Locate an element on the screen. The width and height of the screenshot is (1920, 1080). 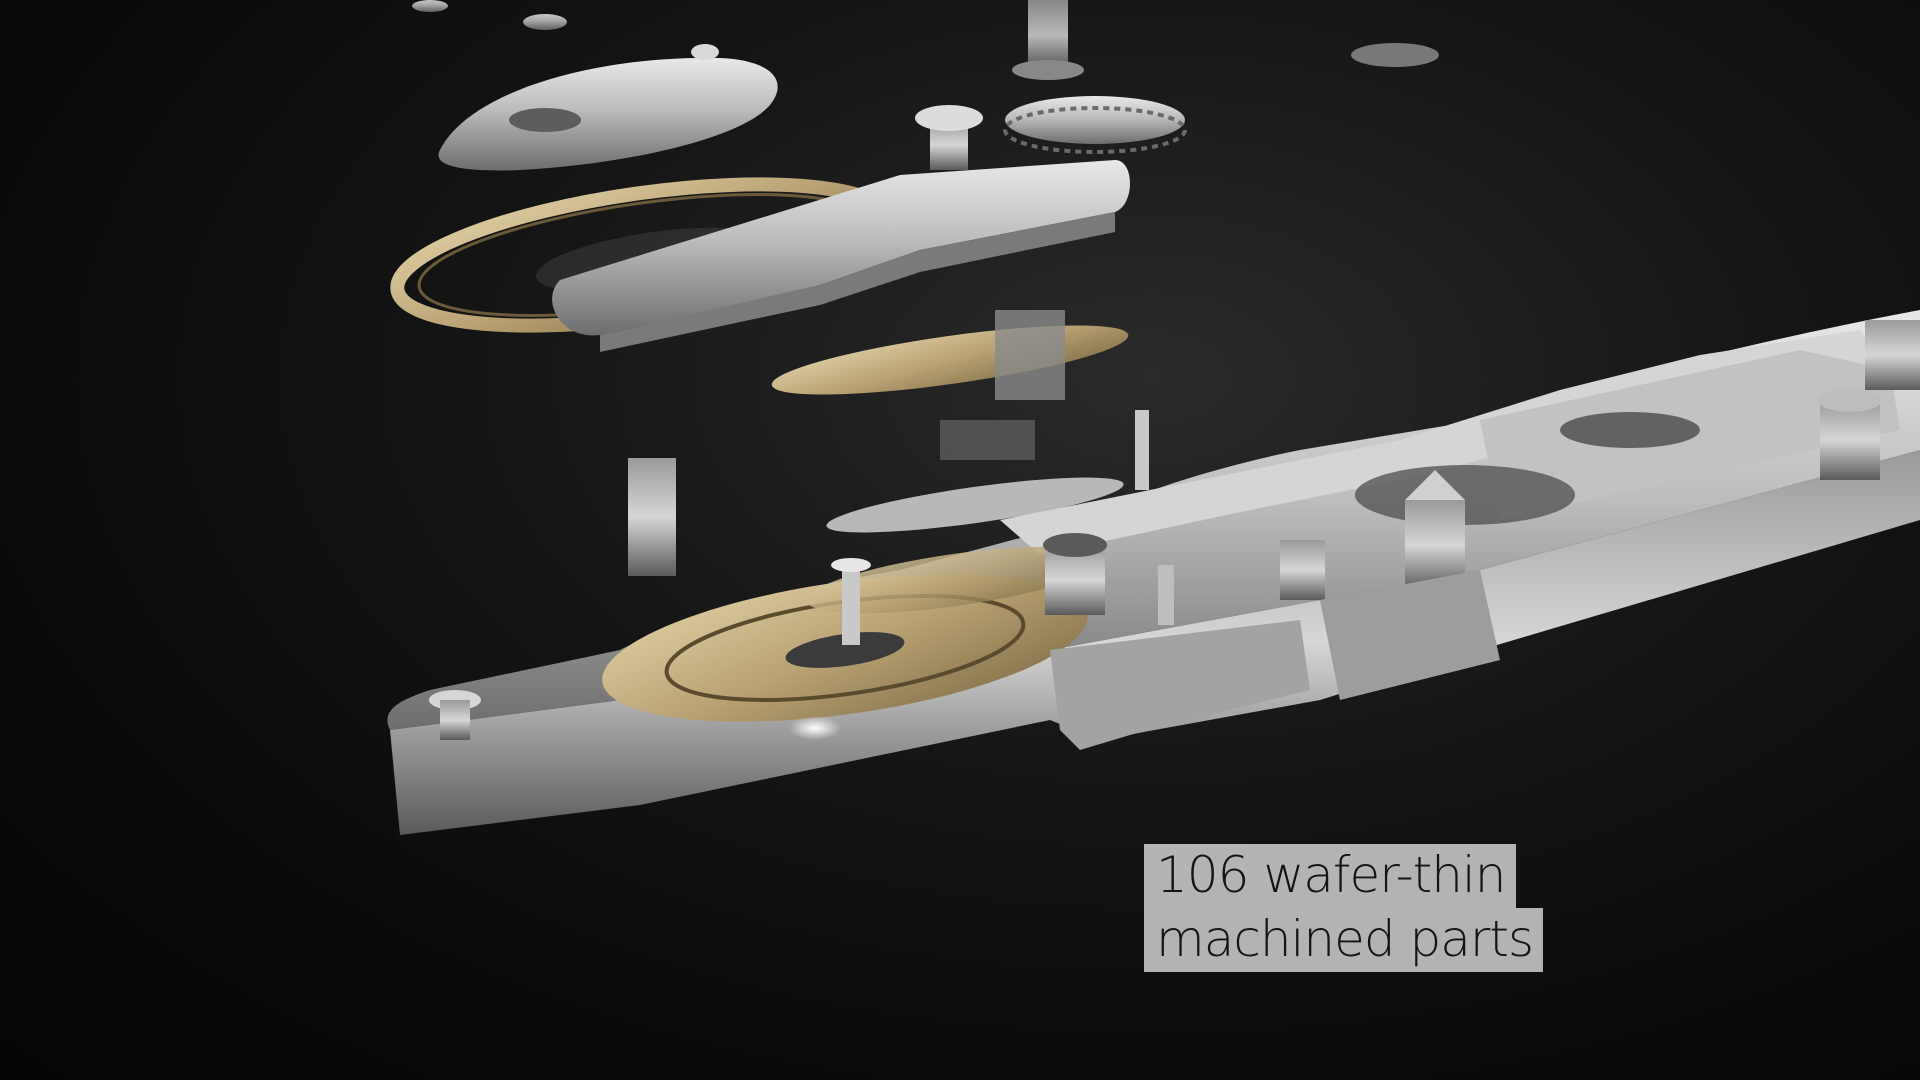
caption-line-2-text: machined parts is located at coordinates (1344, 940).